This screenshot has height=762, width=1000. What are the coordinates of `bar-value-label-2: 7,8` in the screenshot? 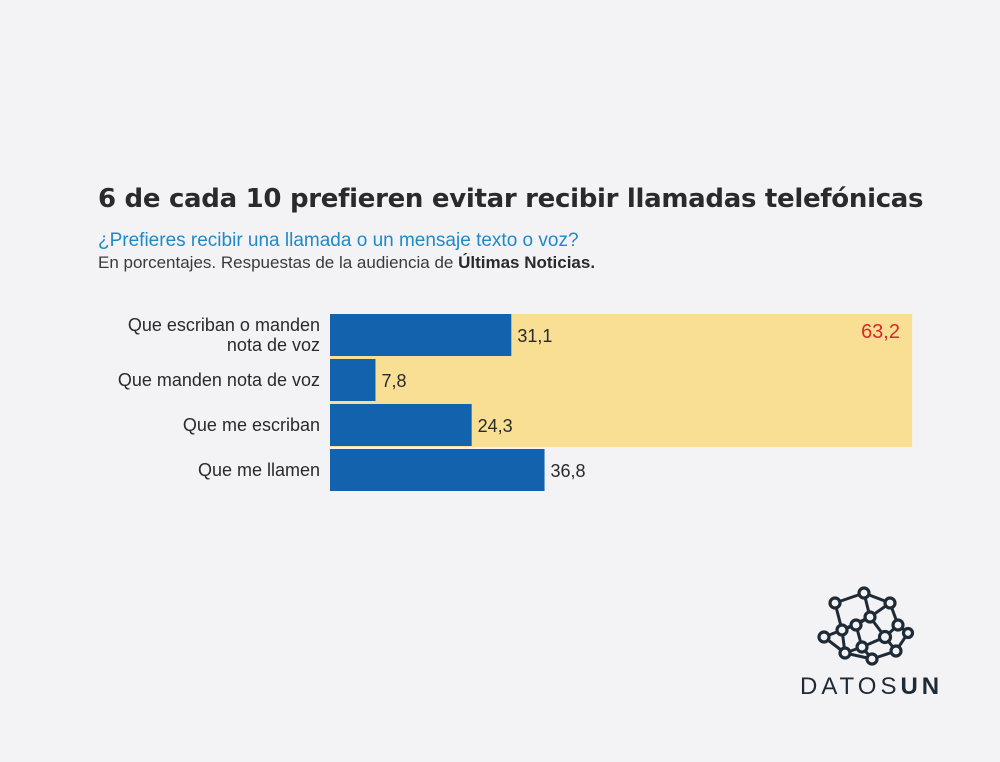 It's located at (393, 381).